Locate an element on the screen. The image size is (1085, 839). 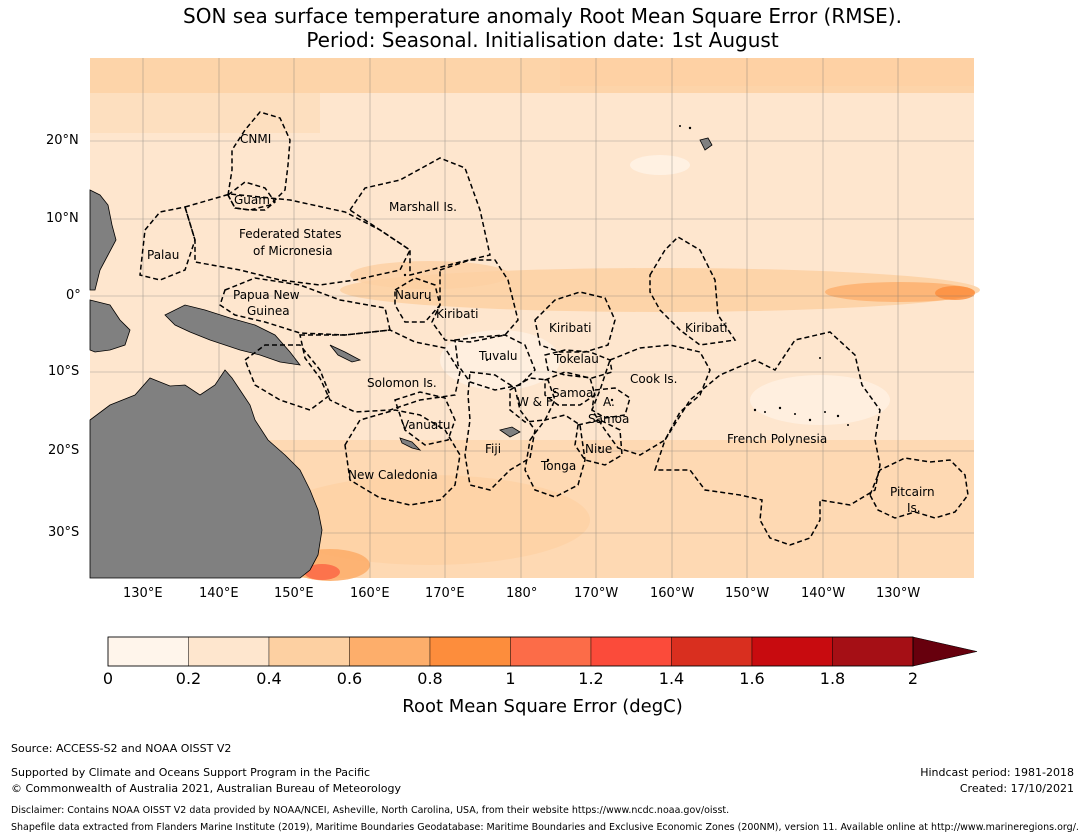
colorbar-frame is located at coordinates (510, 651).